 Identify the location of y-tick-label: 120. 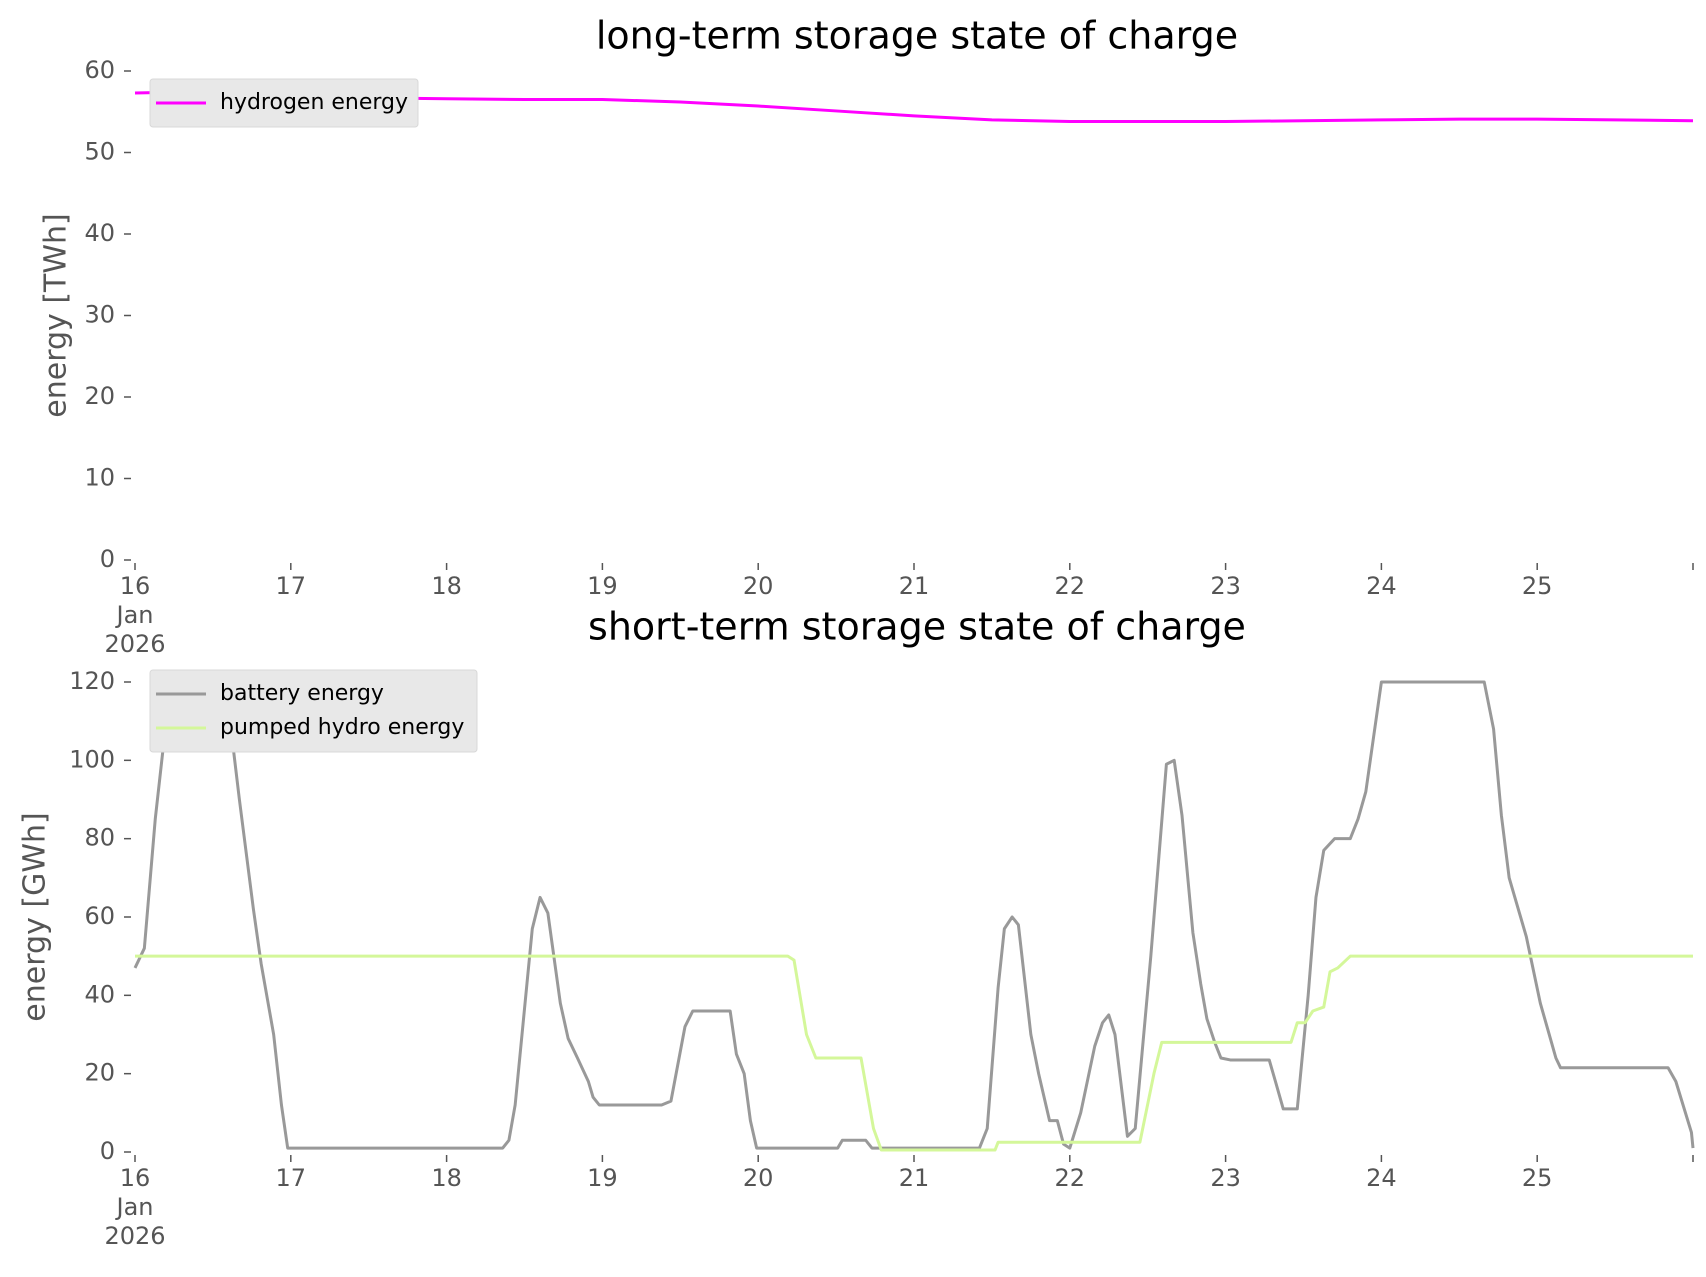
(92, 681).